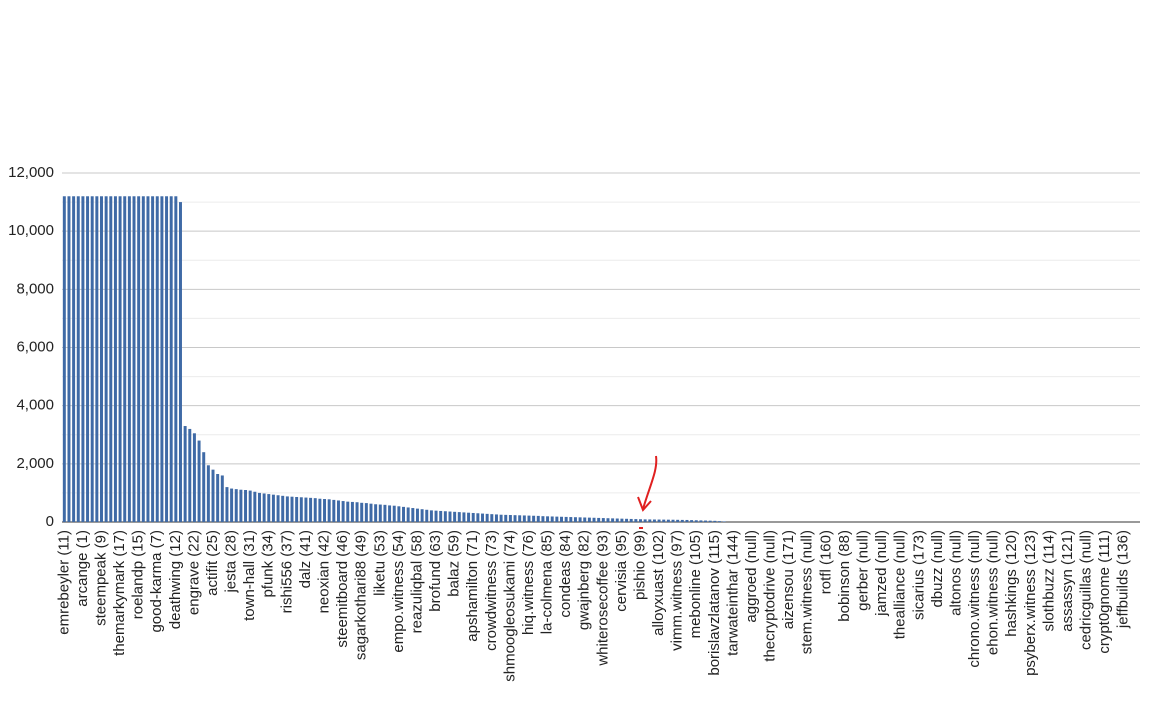  I want to click on x-tick-label: gwajnberg (82), so click(584, 580).